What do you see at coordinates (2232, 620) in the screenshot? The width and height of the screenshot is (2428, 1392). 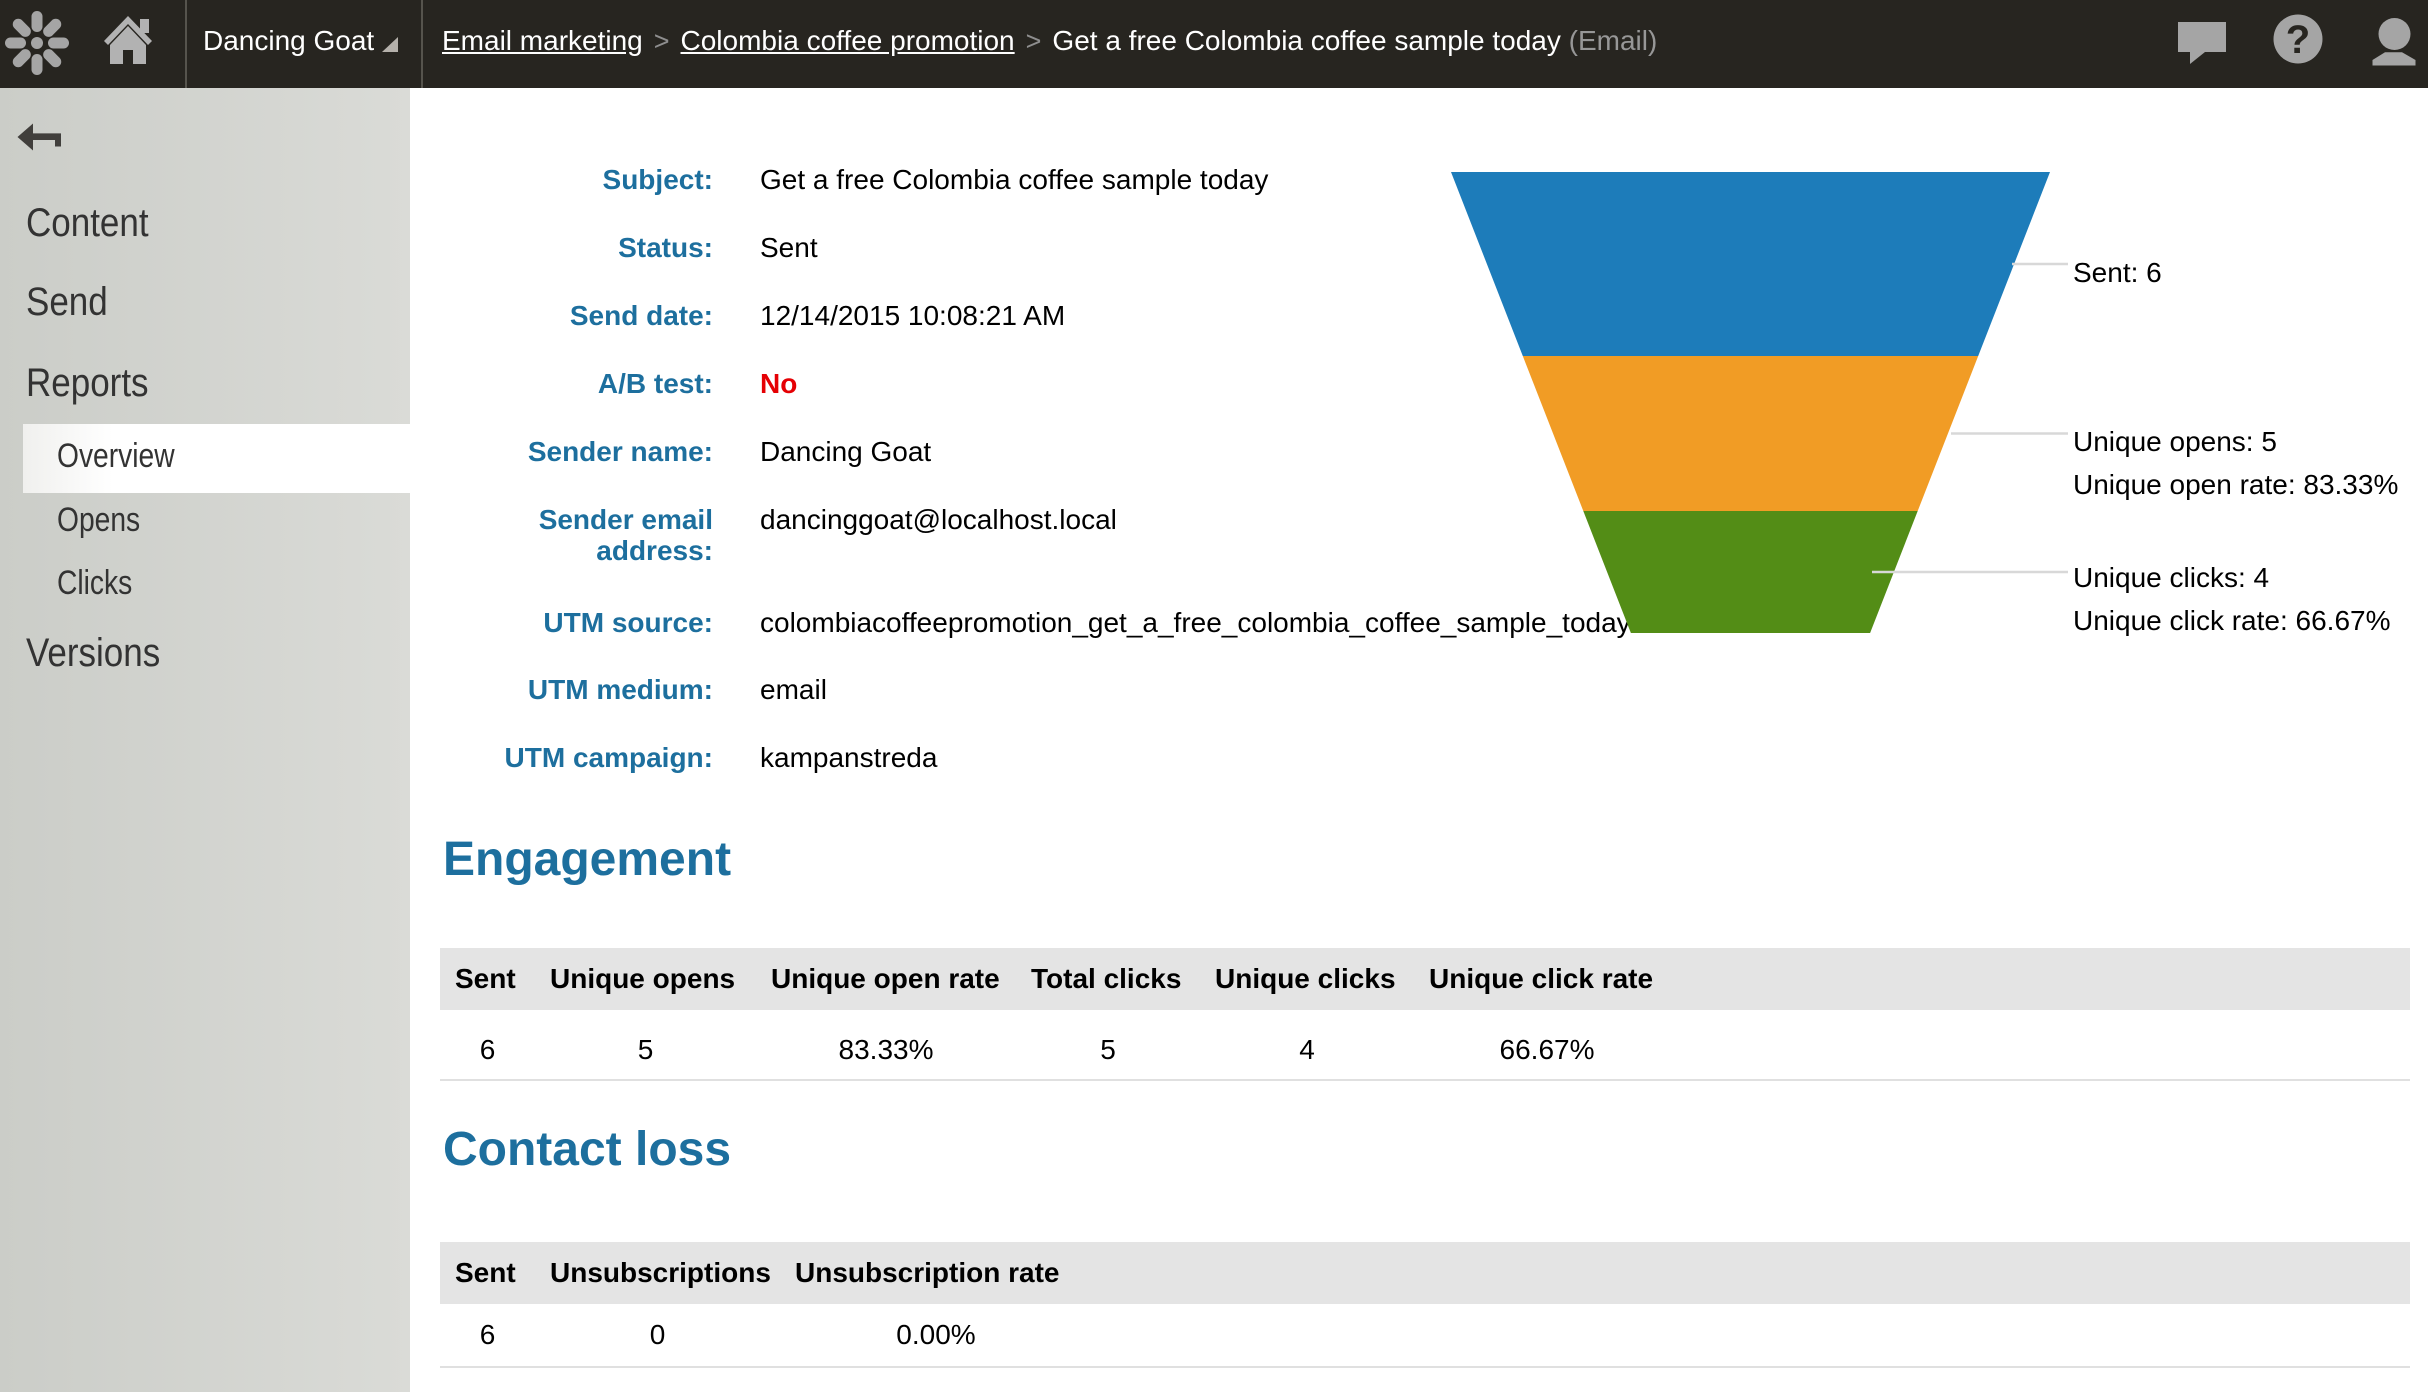 I see `svg-text: Unique click rate: 66.67%` at bounding box center [2232, 620].